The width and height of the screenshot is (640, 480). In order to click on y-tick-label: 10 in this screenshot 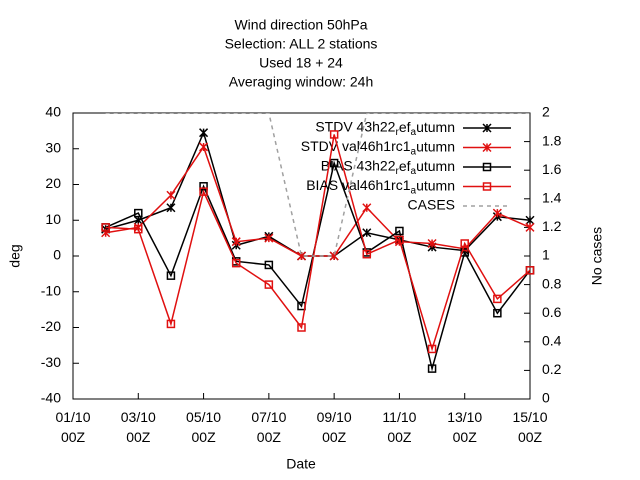, I will do `click(53, 219)`.